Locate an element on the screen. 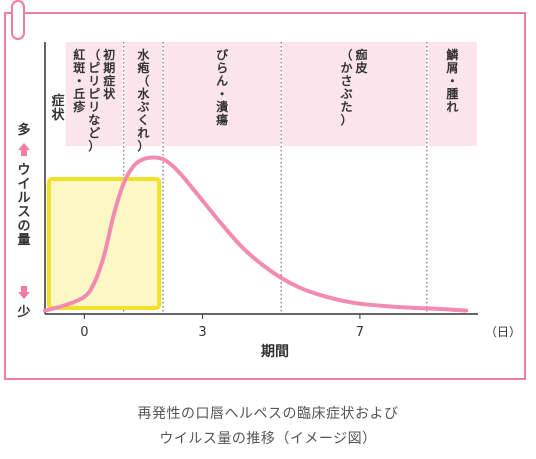  phase-label-3-0: 痂皮 is located at coordinates (360, 61).